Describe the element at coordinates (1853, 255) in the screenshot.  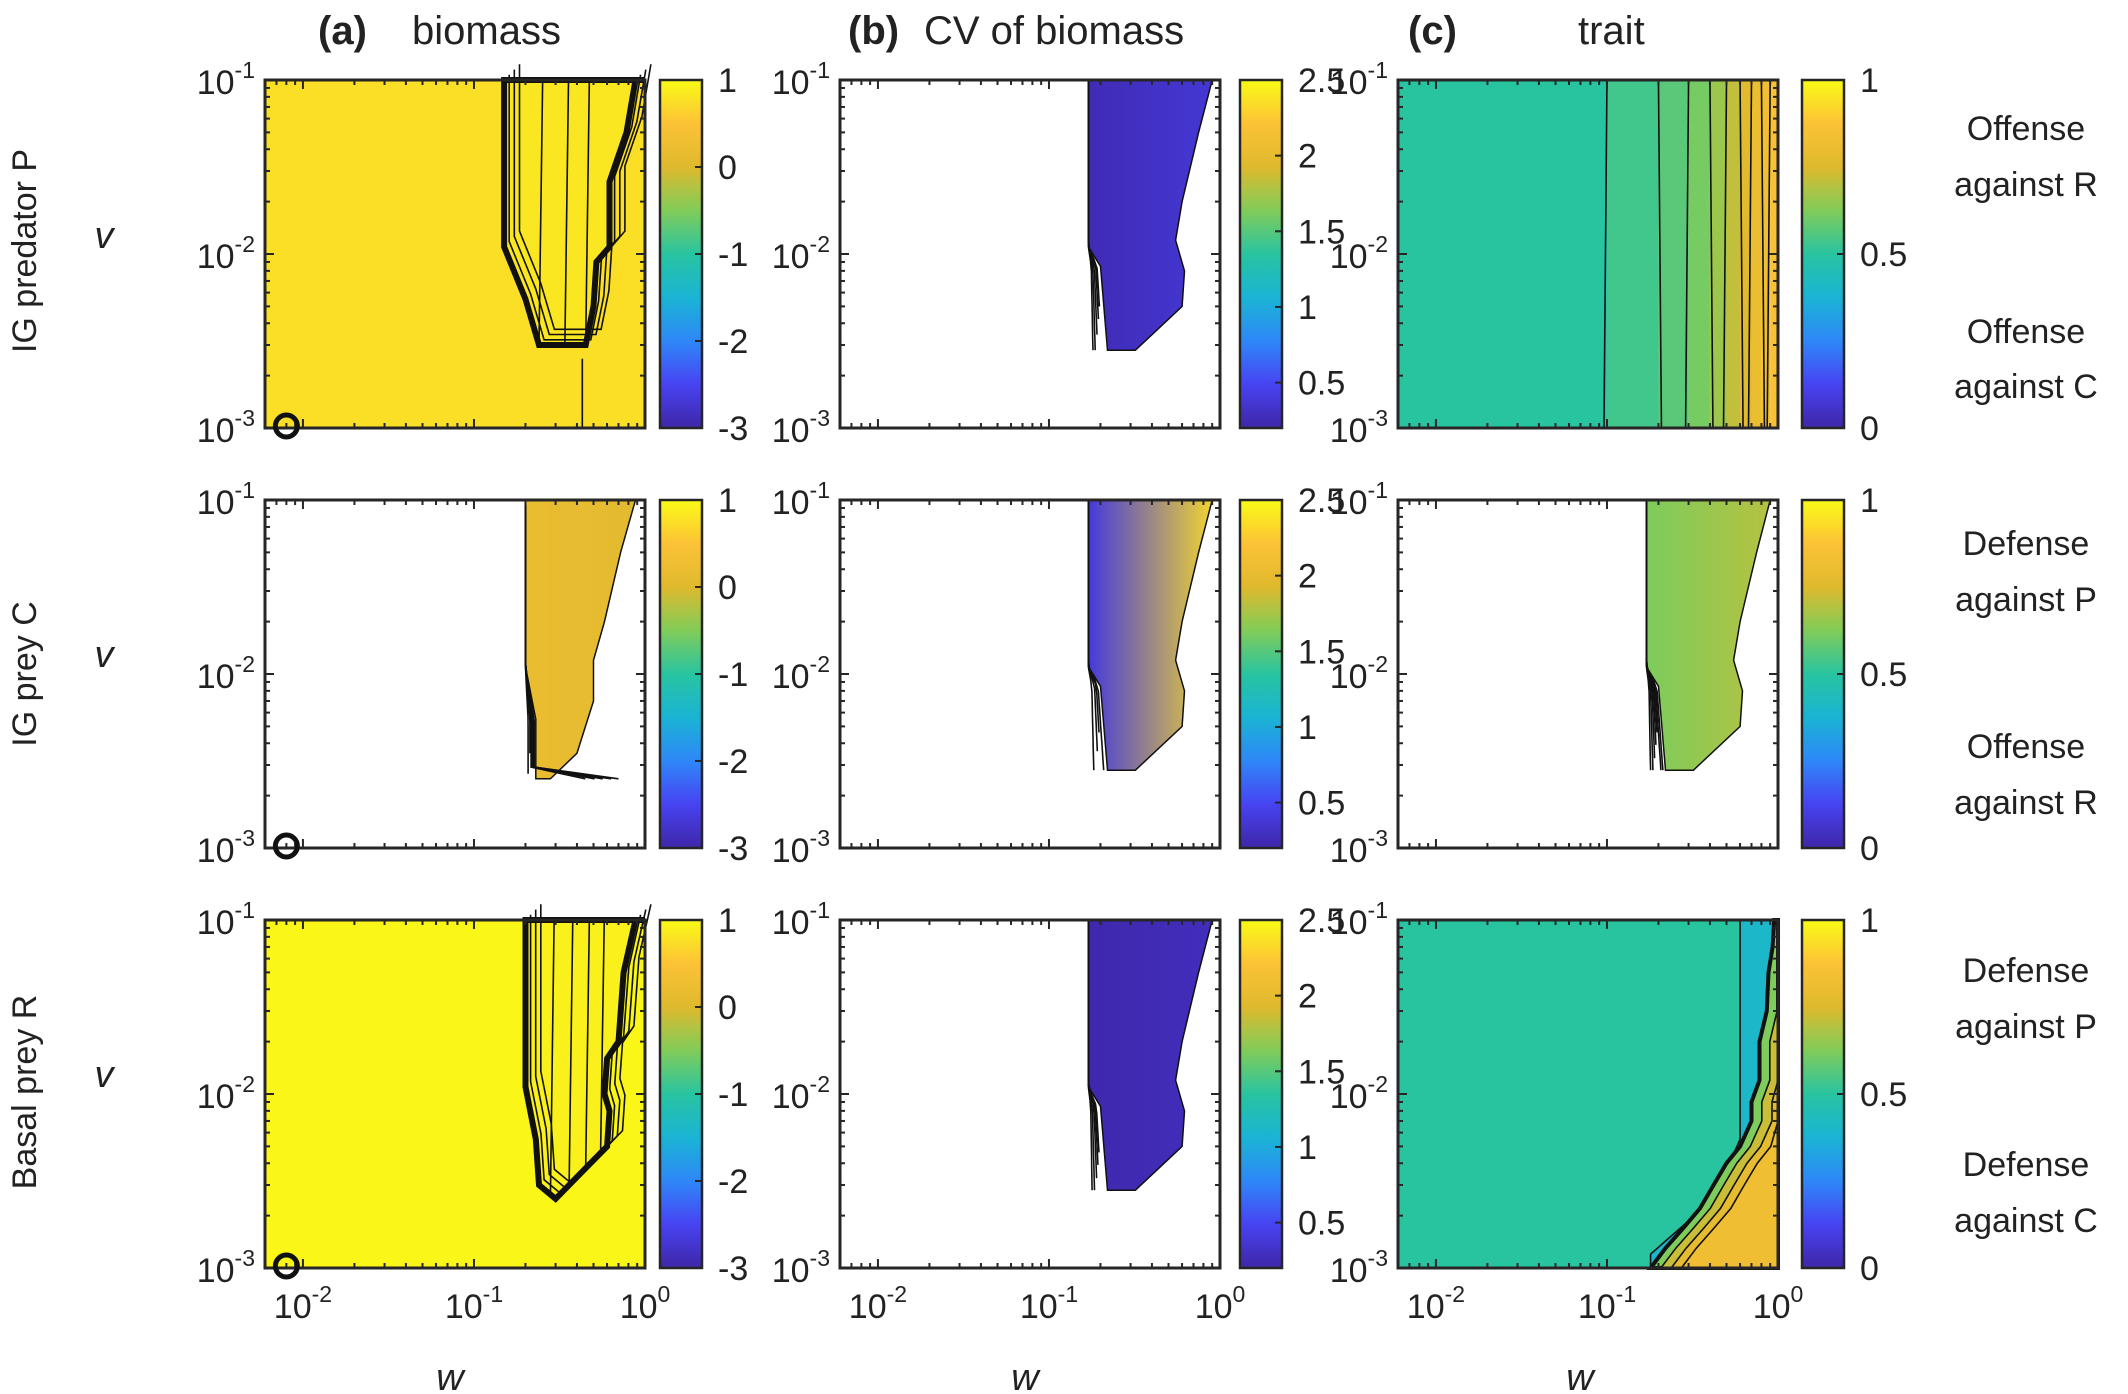
I see `colorbar-trait-row0: 10.50` at that location.